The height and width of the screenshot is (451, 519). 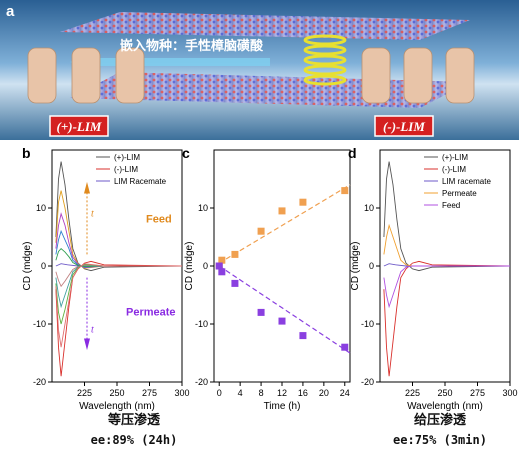 What do you see at coordinates (466, 181) in the screenshot?
I see `legend-entry: LIM racemate` at bounding box center [466, 181].